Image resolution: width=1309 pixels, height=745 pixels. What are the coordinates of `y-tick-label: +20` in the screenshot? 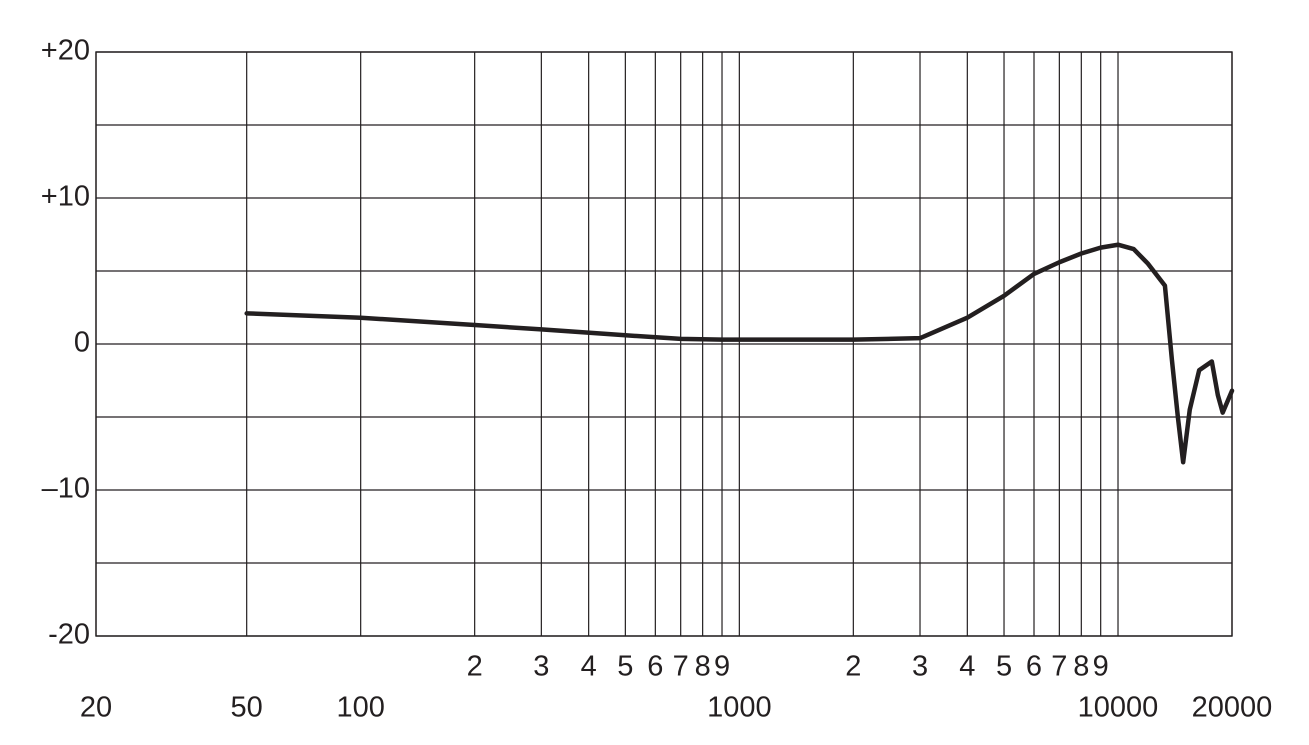 It's located at (65, 51).